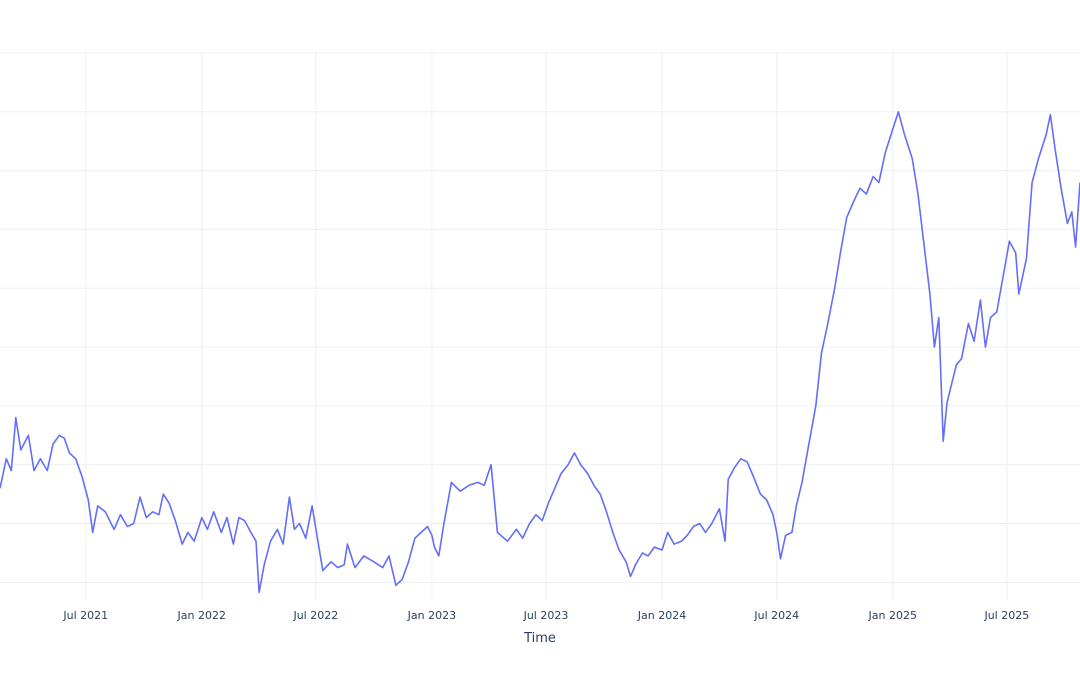 The image size is (1080, 675). What do you see at coordinates (315, 615) in the screenshot?
I see `x-tick-label: Jul 2022` at bounding box center [315, 615].